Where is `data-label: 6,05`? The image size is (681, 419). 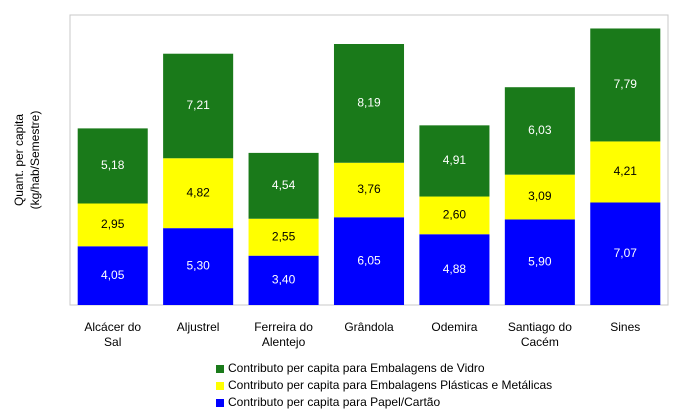
data-label: 6,05 is located at coordinates (369, 260).